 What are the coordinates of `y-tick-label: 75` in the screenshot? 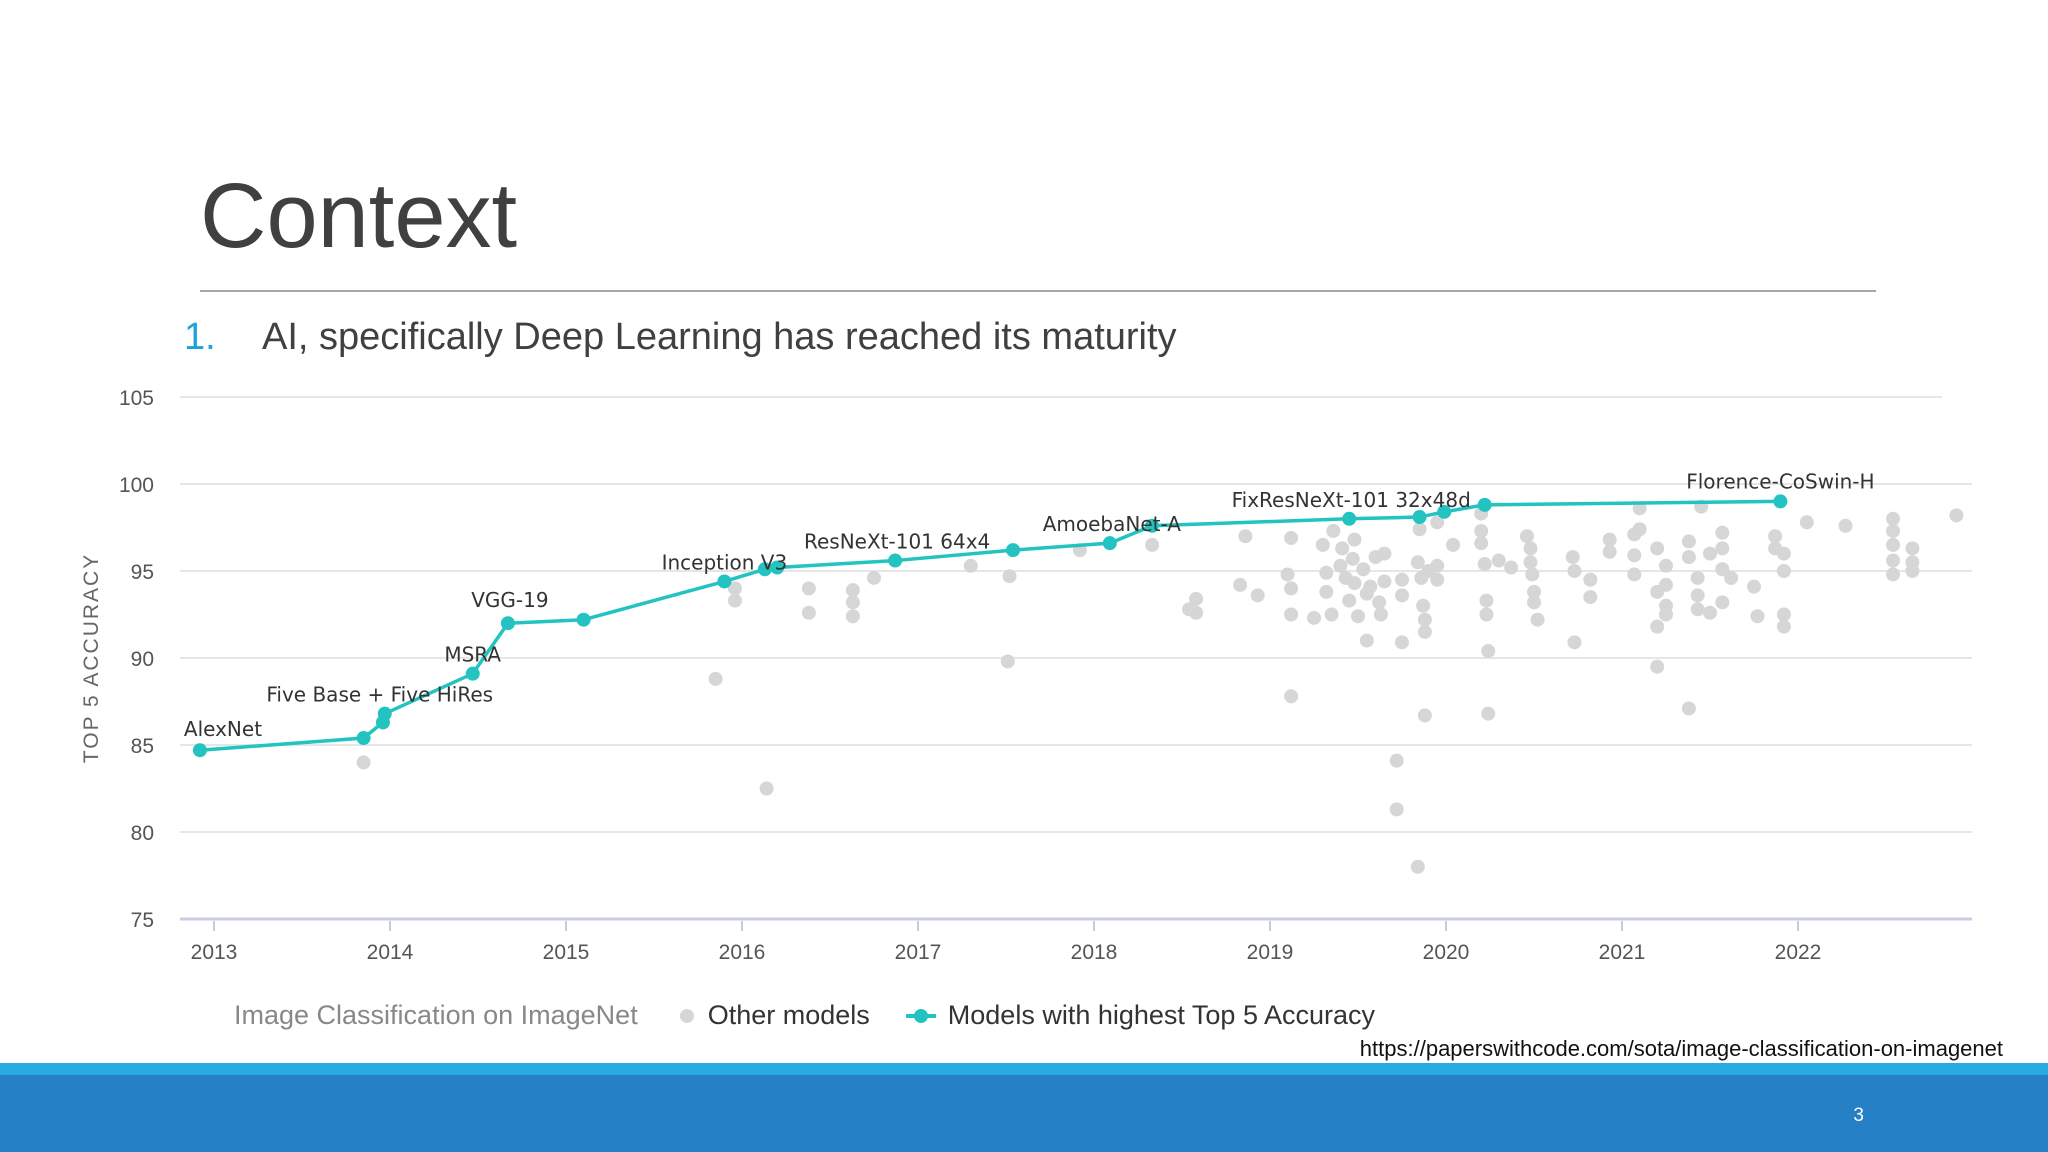 It's located at (142, 920).